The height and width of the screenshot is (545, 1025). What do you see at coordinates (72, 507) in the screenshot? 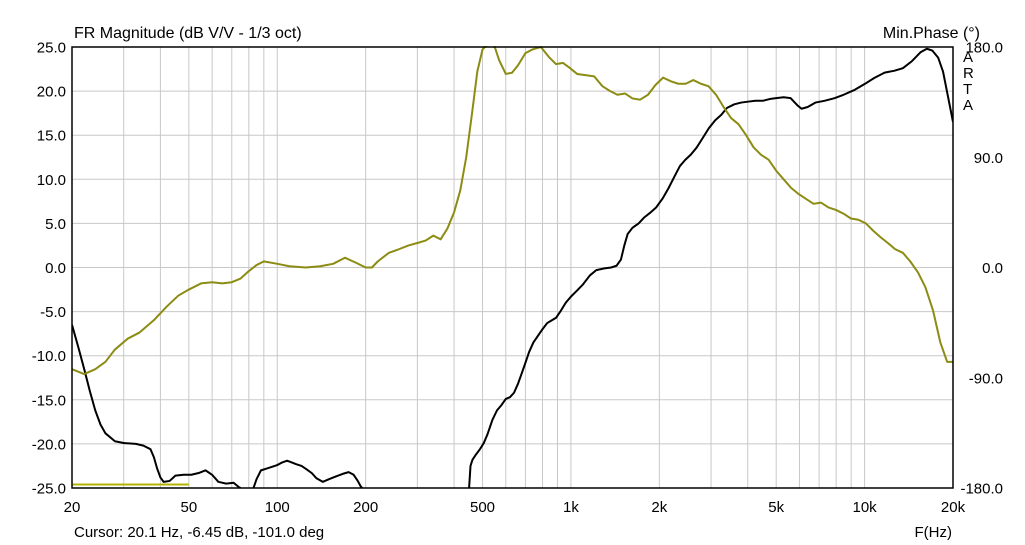
I see `x-tick-label: 20` at bounding box center [72, 507].